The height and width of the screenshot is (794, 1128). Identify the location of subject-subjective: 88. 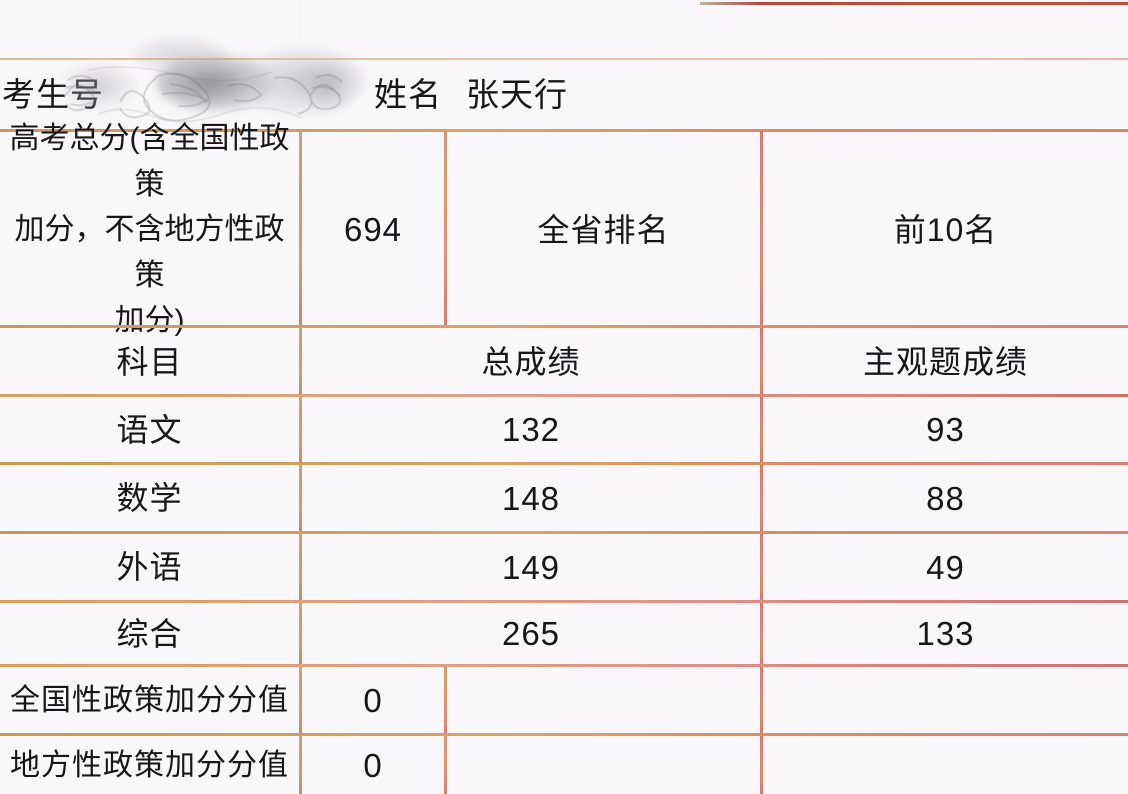
(945, 498).